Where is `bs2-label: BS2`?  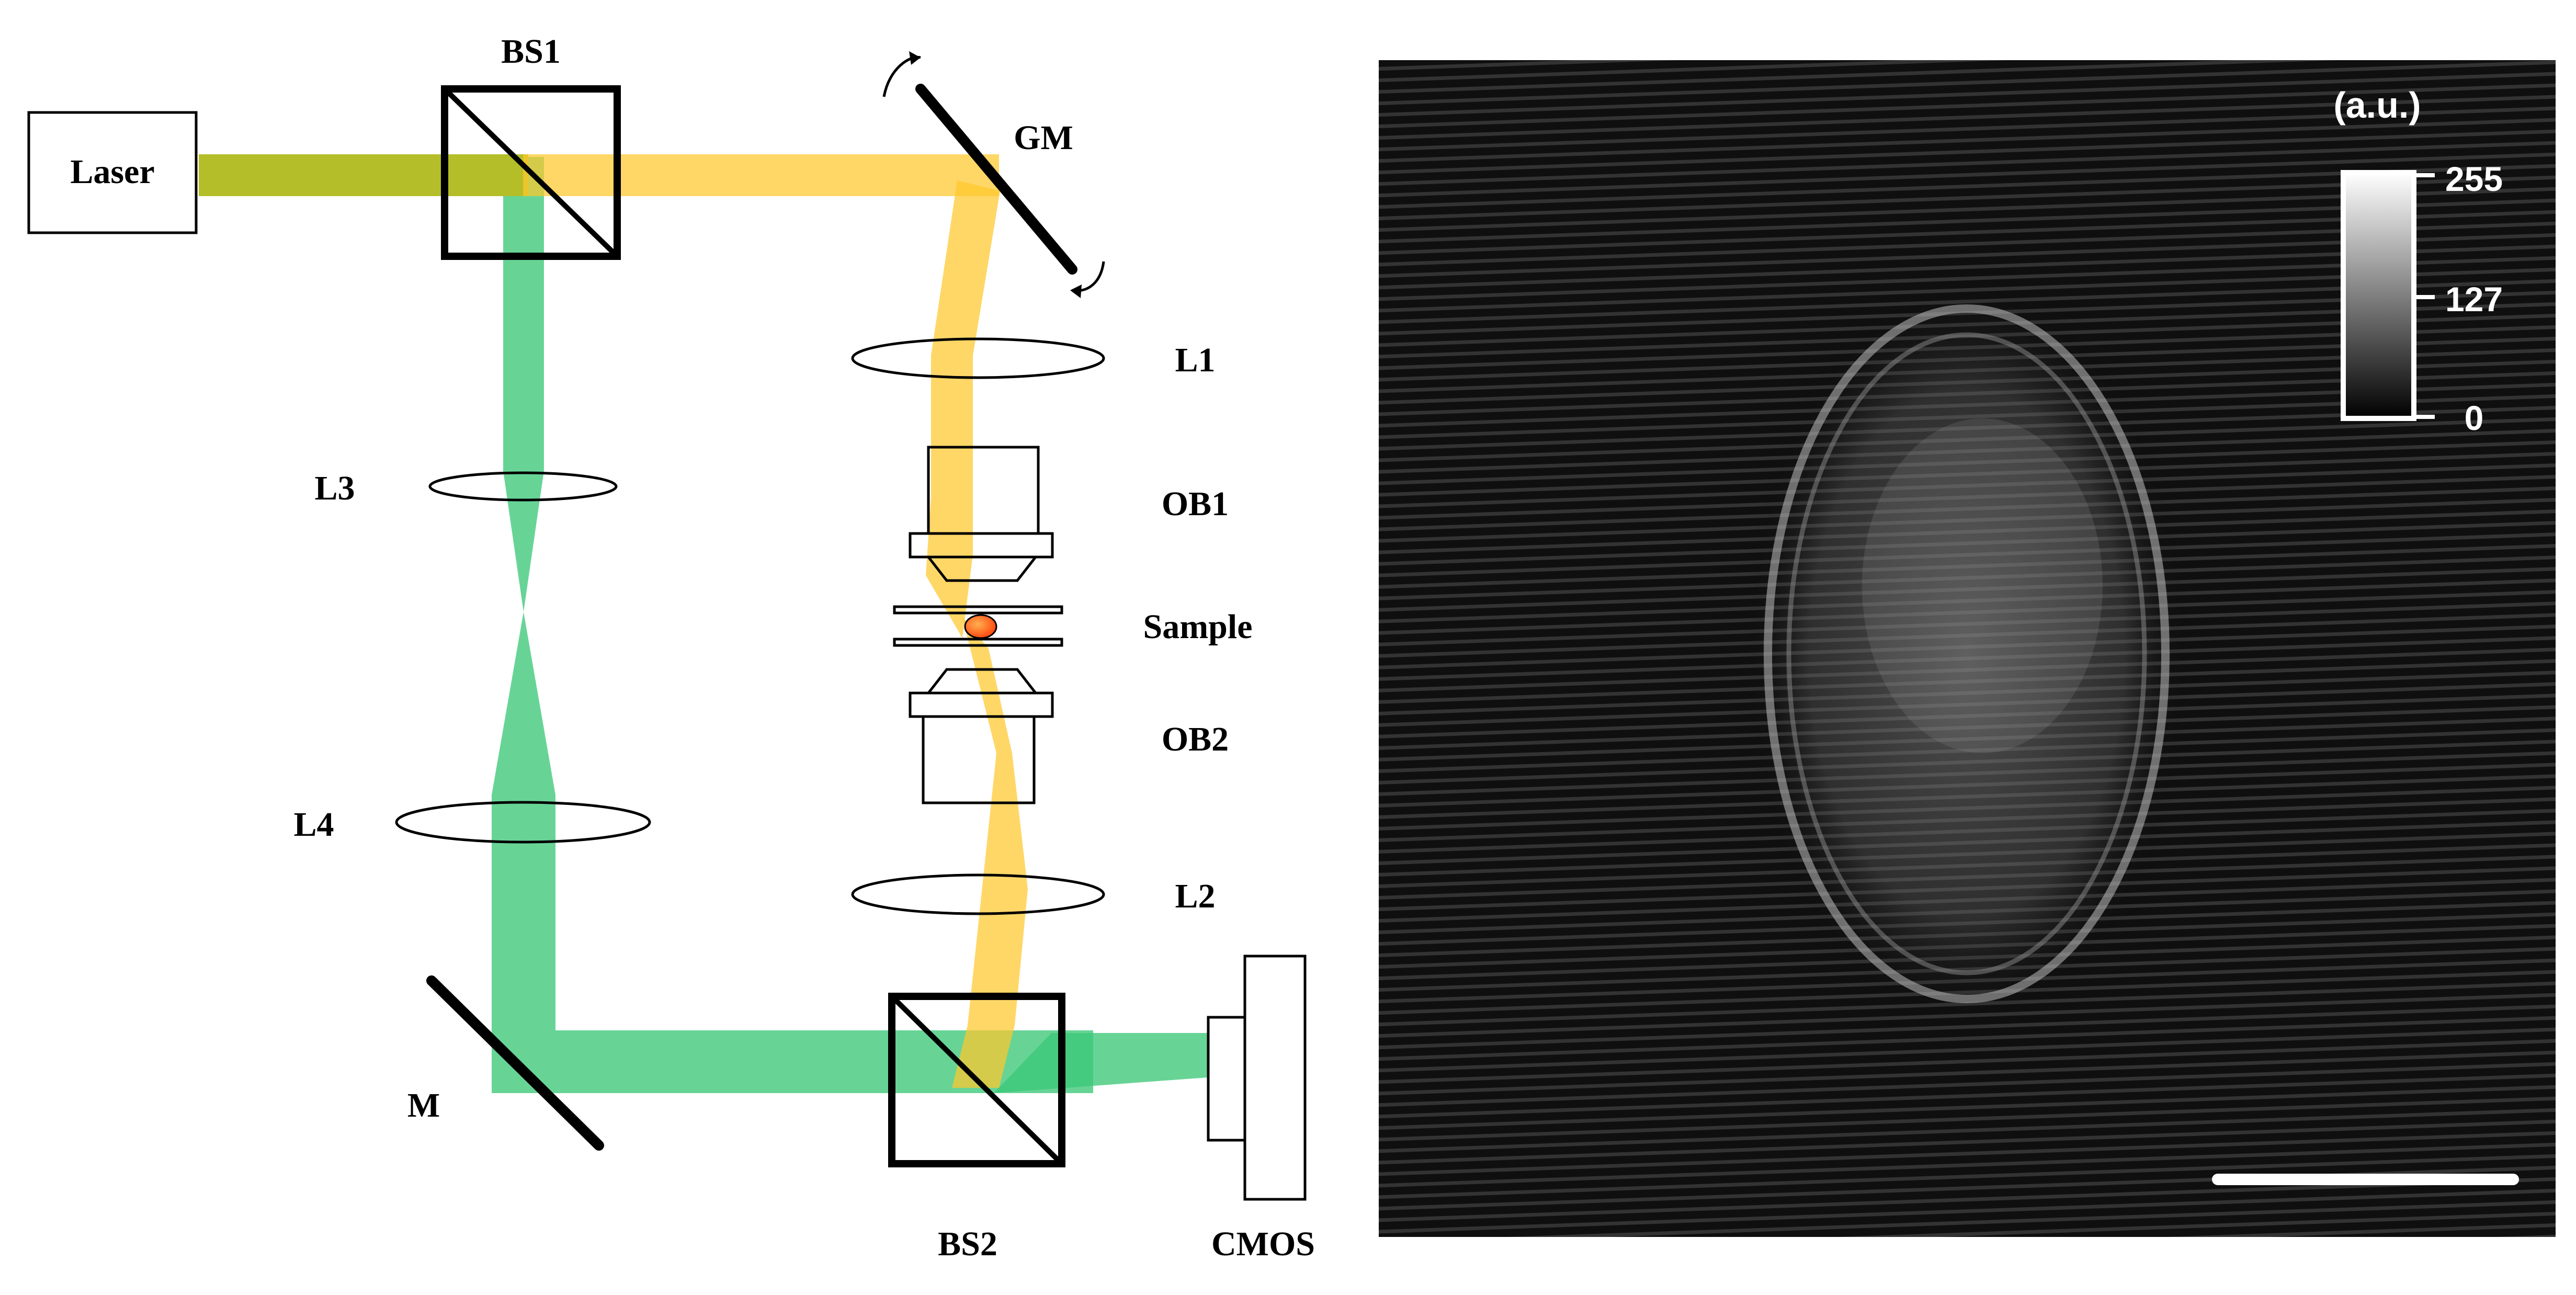
bs2-label: BS2 is located at coordinates (967, 1244).